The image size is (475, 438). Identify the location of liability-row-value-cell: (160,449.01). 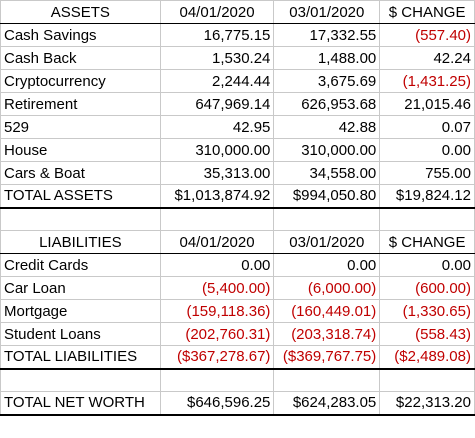
(327, 311).